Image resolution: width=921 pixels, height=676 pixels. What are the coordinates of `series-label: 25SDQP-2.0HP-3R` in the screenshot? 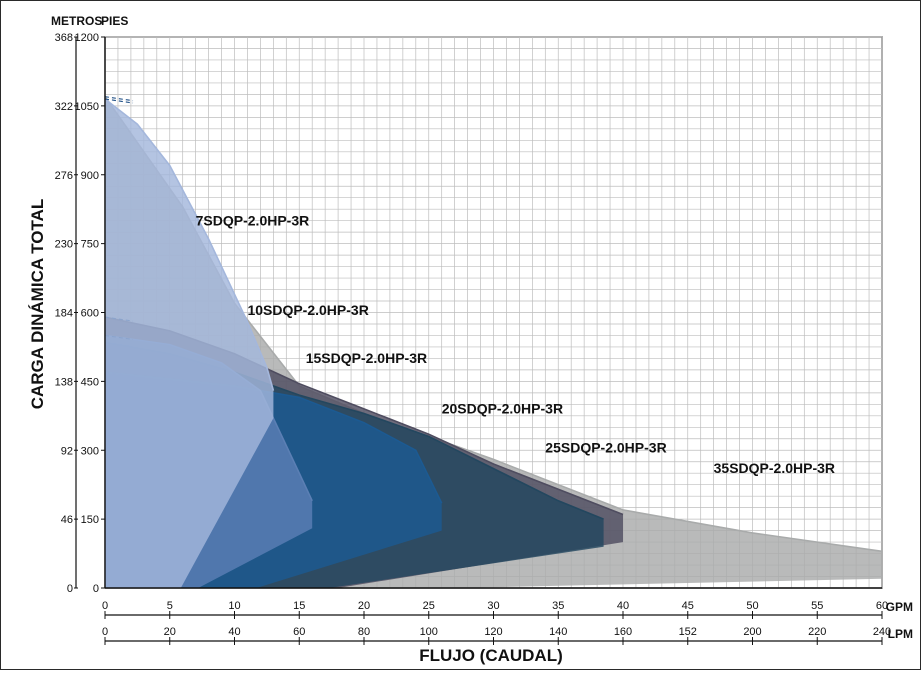 It's located at (605, 448).